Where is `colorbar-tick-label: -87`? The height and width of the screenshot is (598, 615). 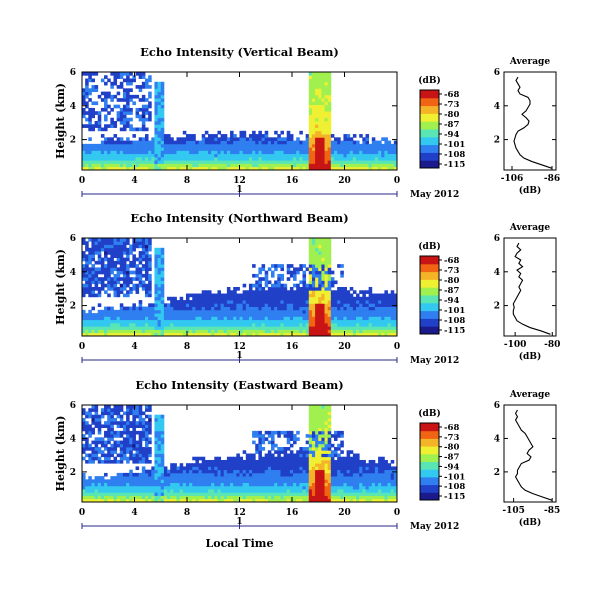 colorbar-tick-label: -87 is located at coordinates (451, 125).